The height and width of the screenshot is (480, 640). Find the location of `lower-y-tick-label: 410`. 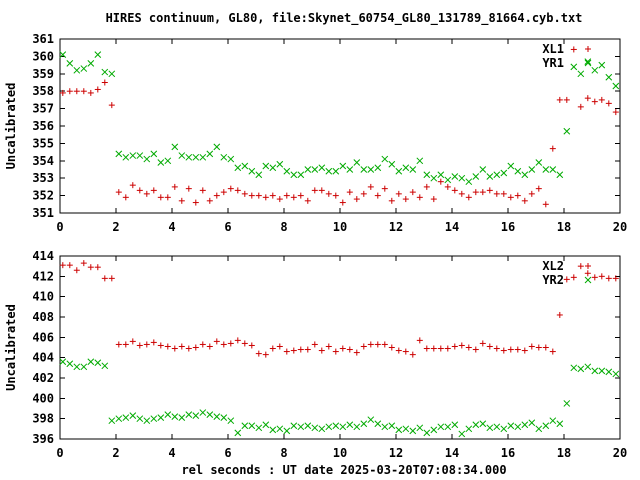

lower-y-tick-label: 410 is located at coordinates (43, 297).